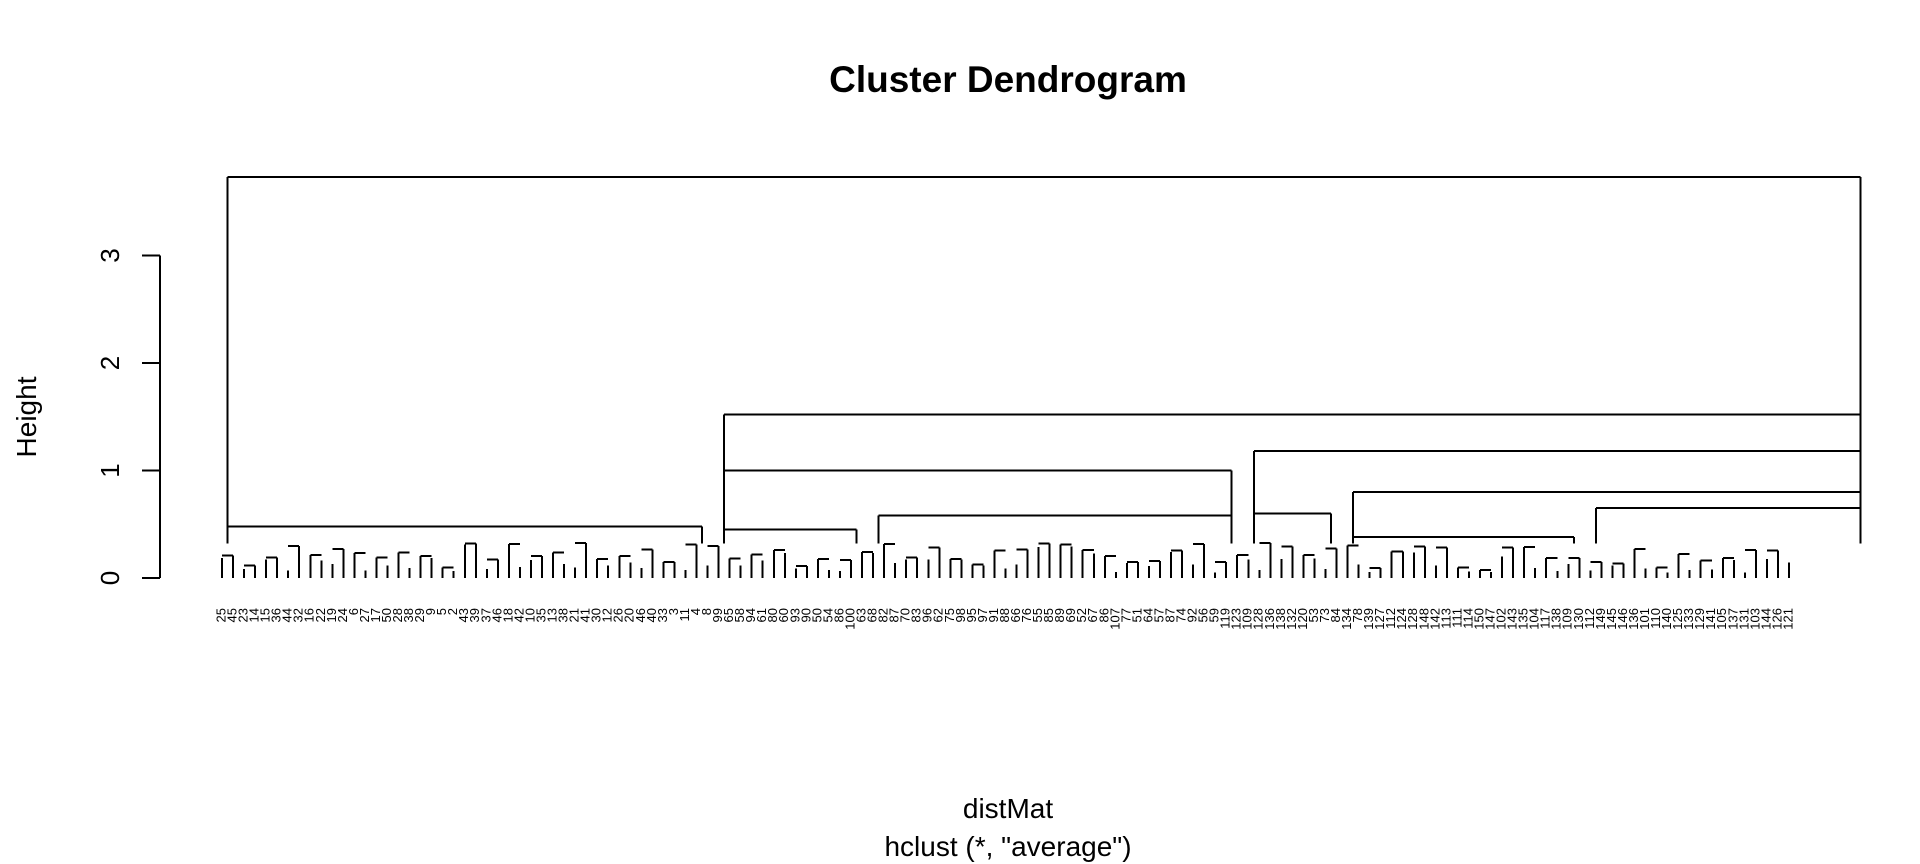 The image size is (1920, 864). I want to click on leaf-label: 39, so click(474, 615).